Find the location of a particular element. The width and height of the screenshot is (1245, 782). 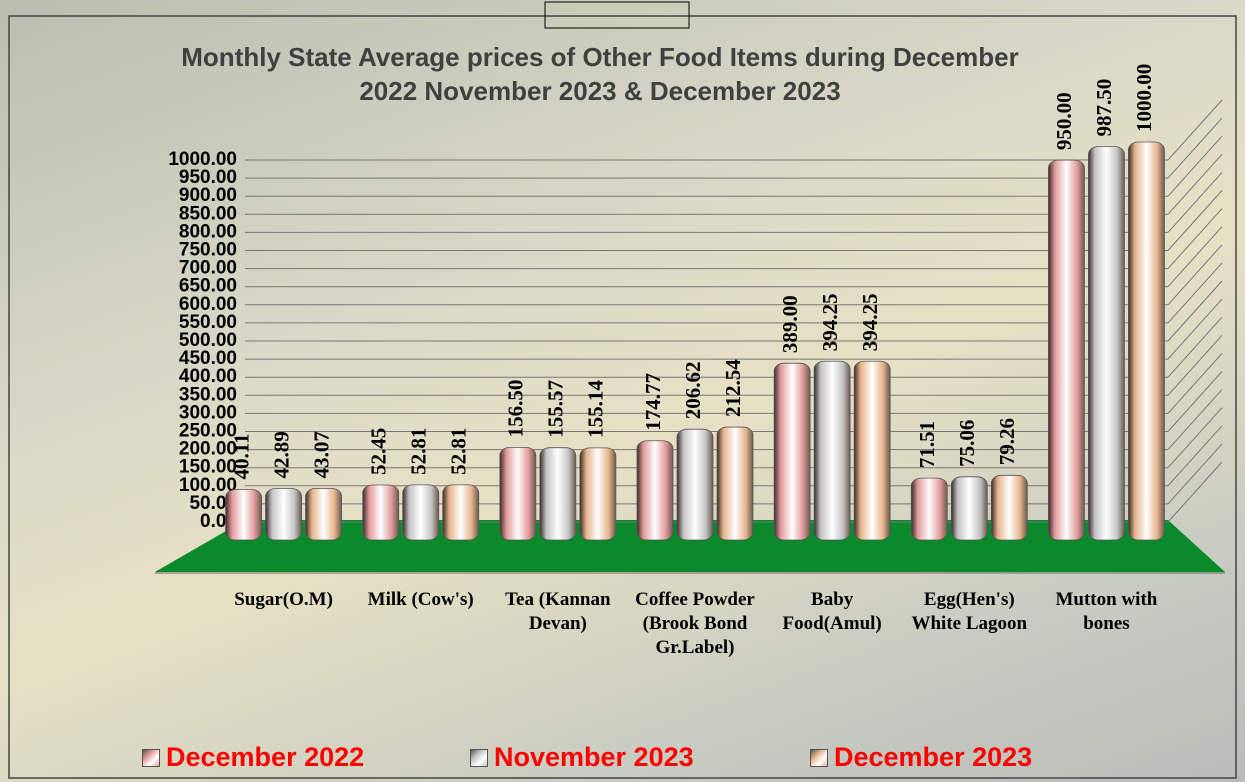

y-tick-label: 950.00 is located at coordinates (208, 177).